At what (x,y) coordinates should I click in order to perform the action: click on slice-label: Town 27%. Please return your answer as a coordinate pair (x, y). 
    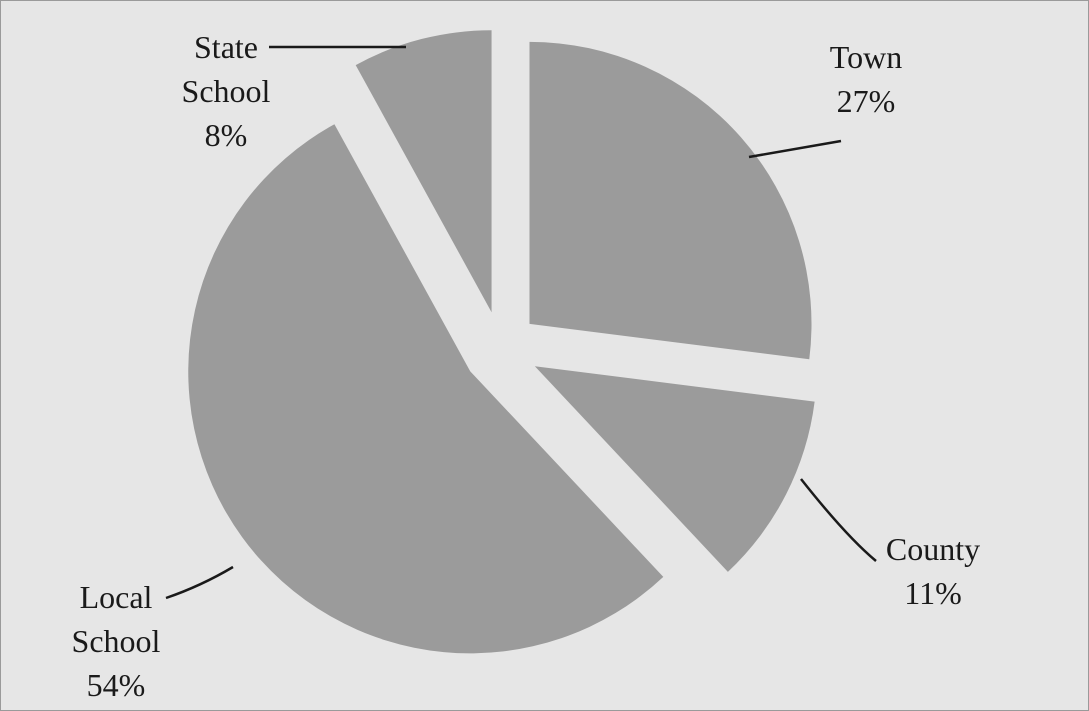
    Looking at the image, I should click on (866, 79).